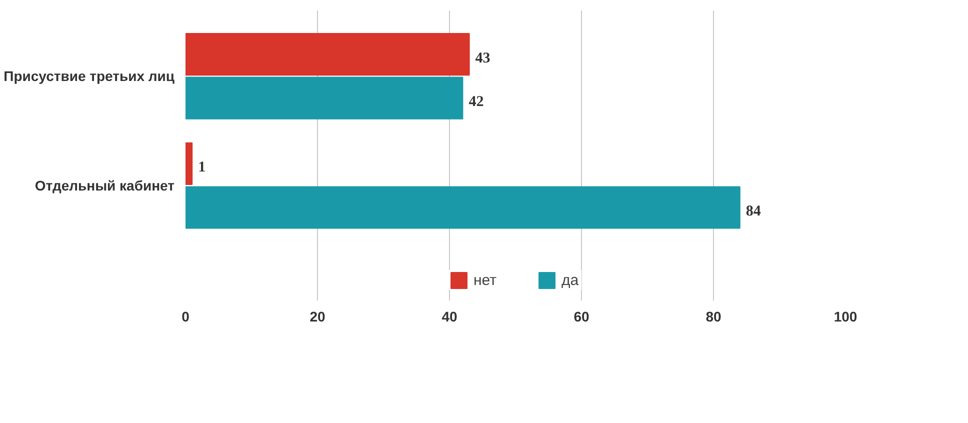 This screenshot has height=423, width=968. Describe the element at coordinates (485, 280) in the screenshot. I see `legend-label: нет` at that location.